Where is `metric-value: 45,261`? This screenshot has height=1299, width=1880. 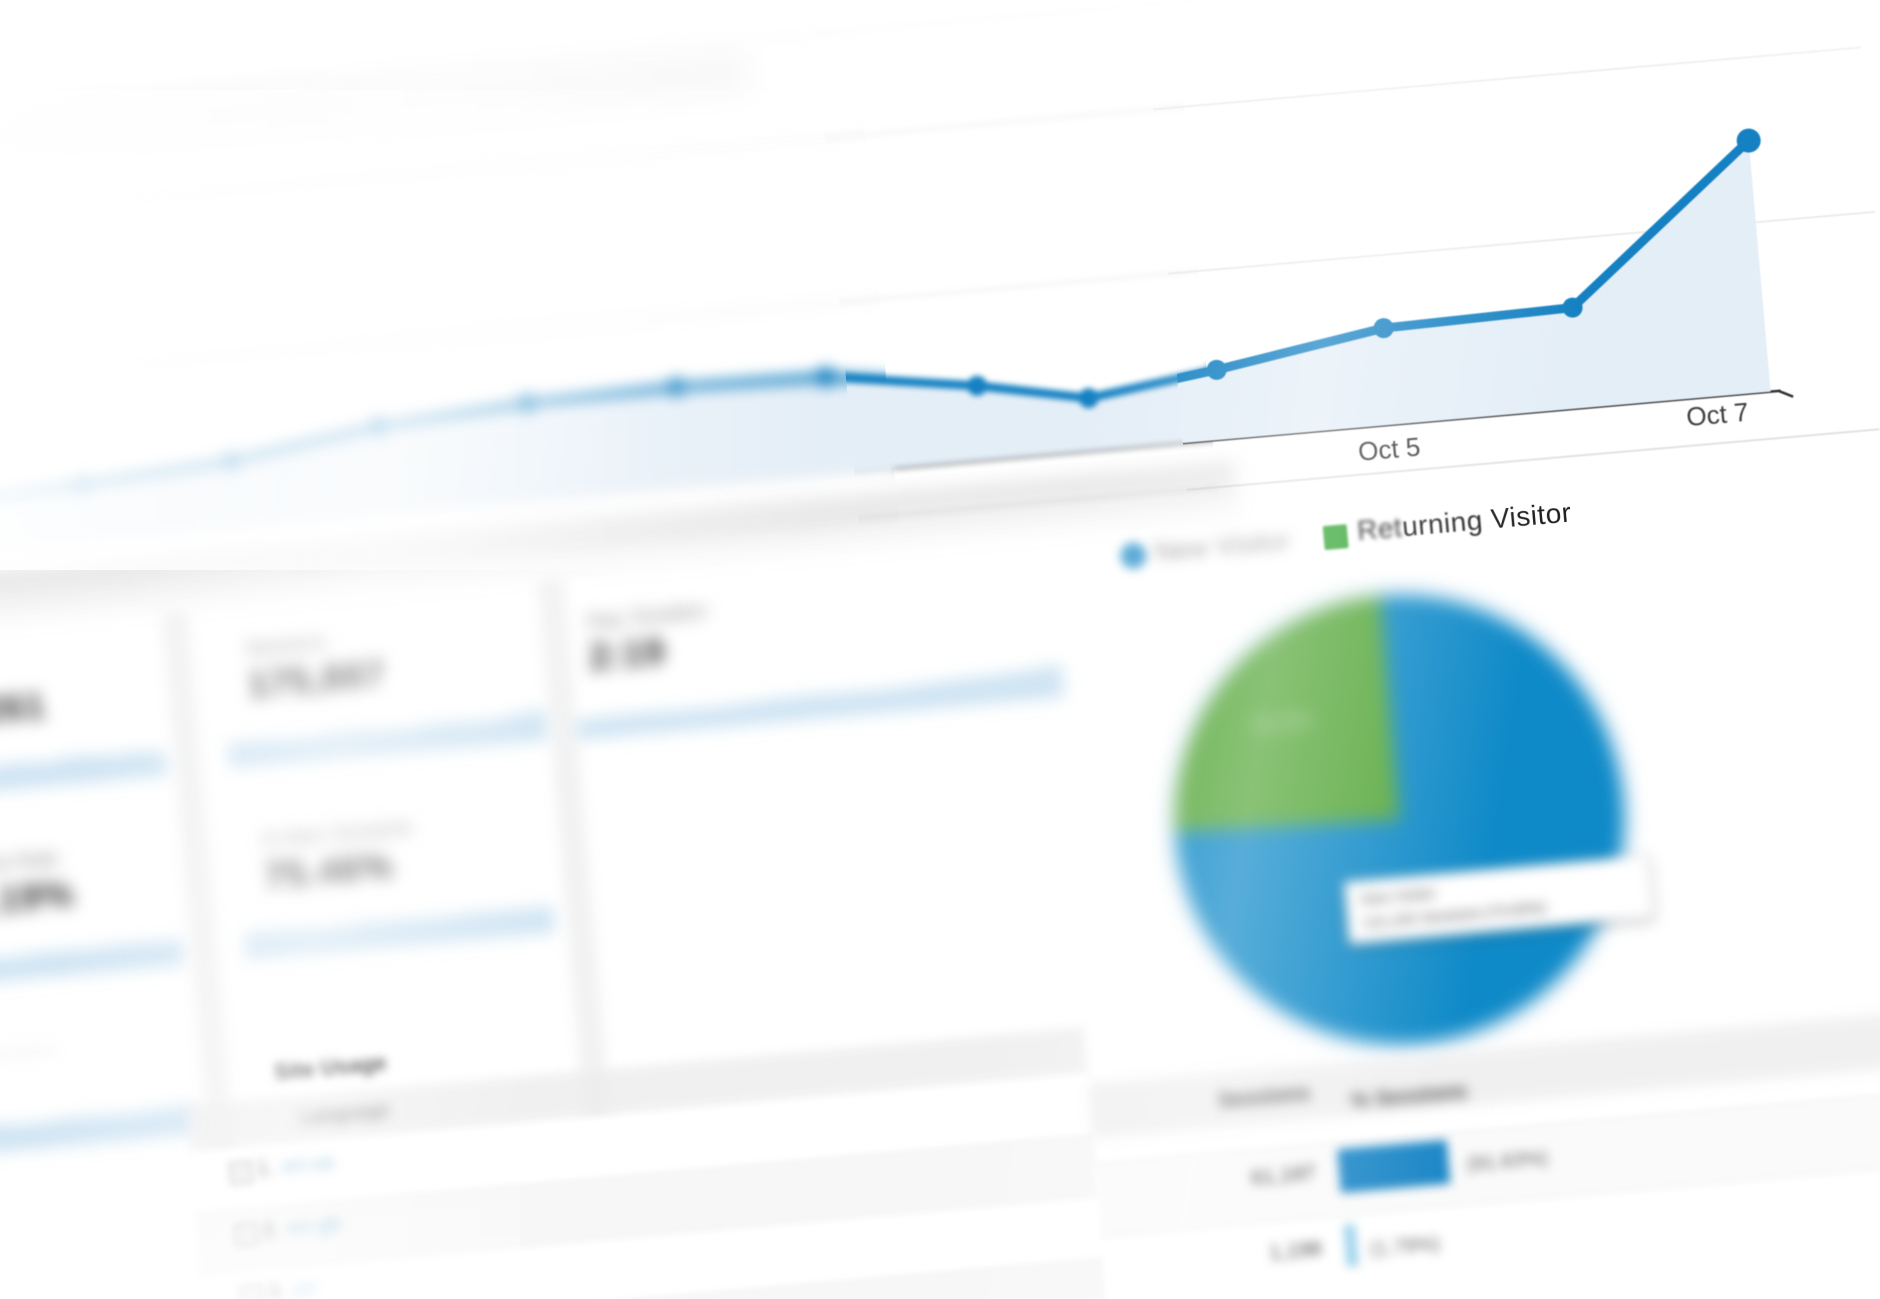 metric-value: 45,261 is located at coordinates (24, 710).